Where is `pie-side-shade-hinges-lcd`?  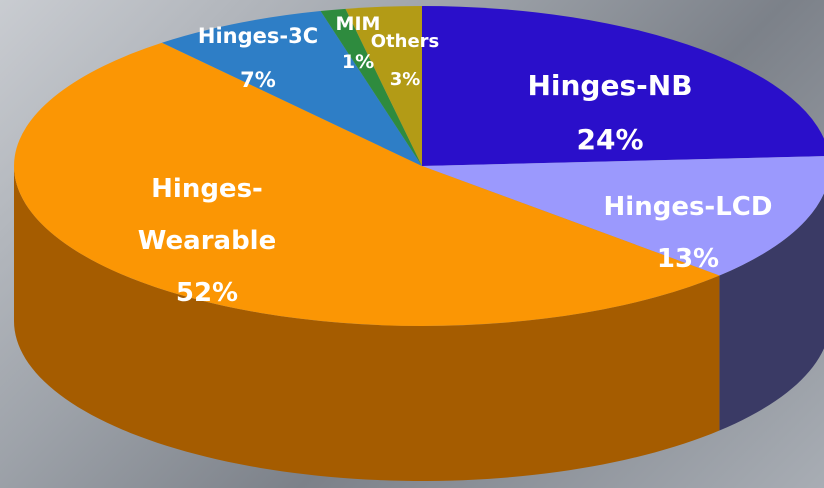 pie-side-shade-hinges-lcd is located at coordinates (771, 312).